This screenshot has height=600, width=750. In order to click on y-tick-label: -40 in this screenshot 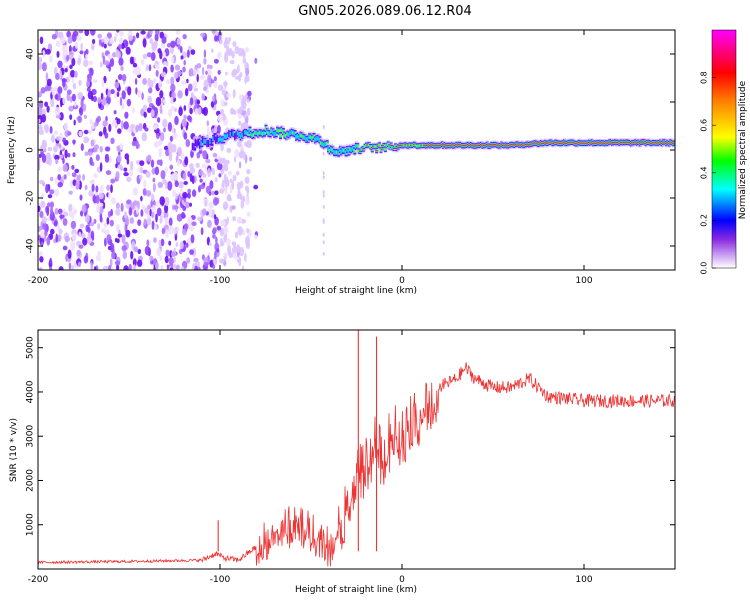, I will do `click(31, 245)`.